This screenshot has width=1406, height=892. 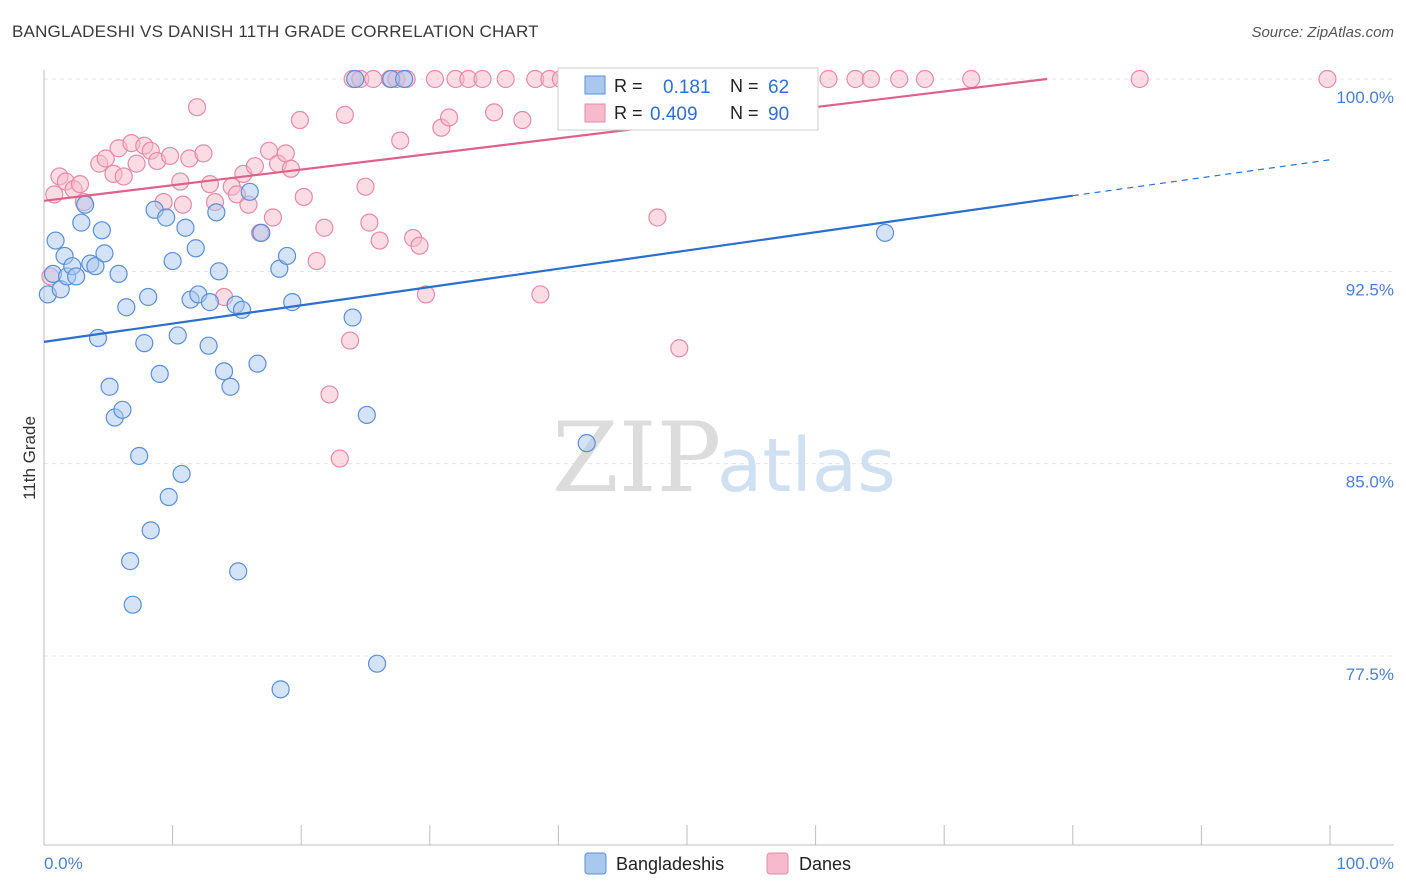 What do you see at coordinates (688, 99) in the screenshot?
I see `stats-legend: R = 0.181 N = 62 R = 0.409 N = 90` at bounding box center [688, 99].